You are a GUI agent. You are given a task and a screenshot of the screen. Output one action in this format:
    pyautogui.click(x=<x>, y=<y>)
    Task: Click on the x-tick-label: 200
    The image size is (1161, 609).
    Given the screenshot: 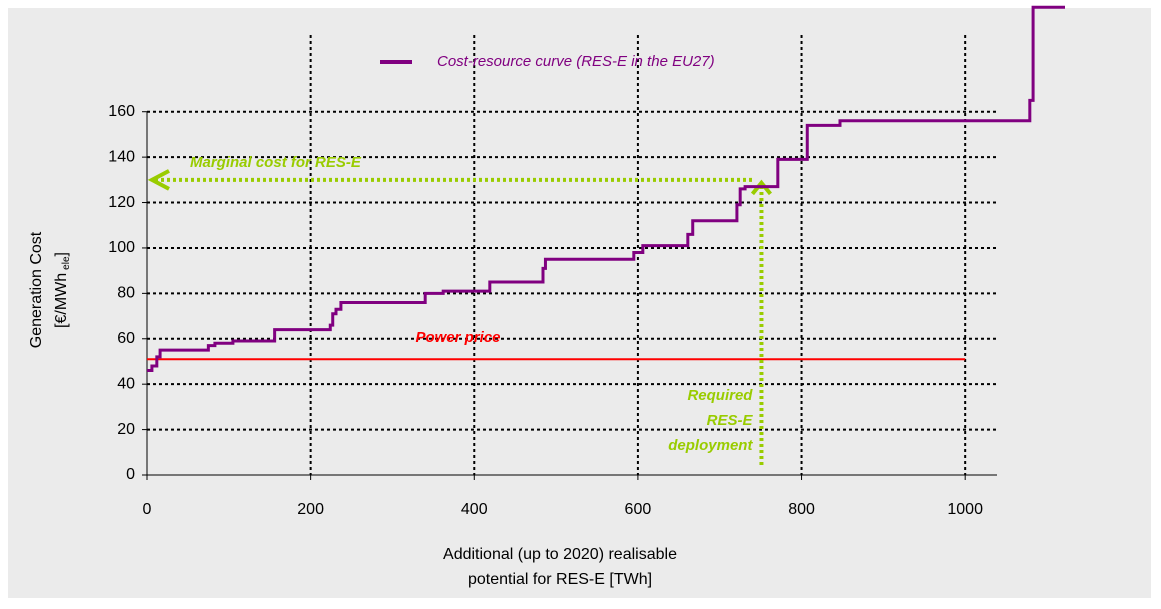 What is the action you would take?
    pyautogui.click(x=310, y=509)
    